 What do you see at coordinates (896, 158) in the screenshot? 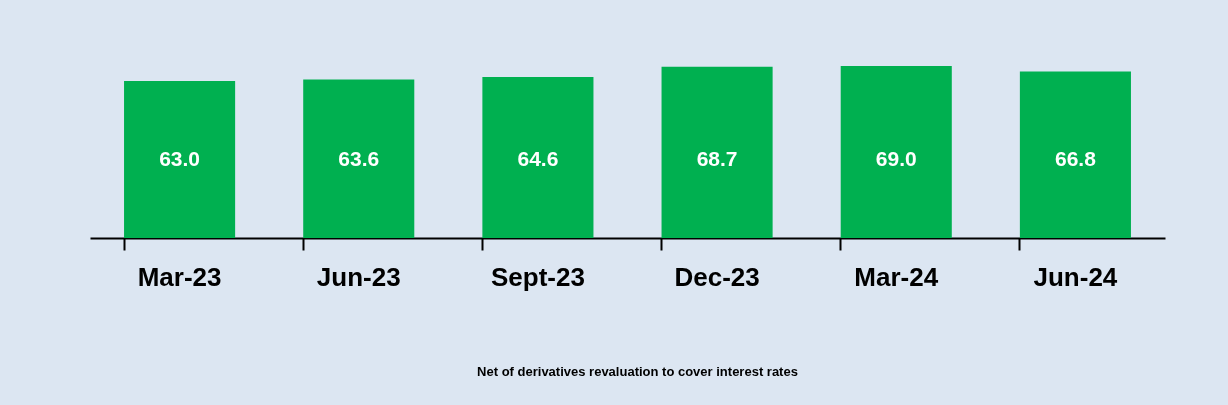
I see `data-label: 69.0` at bounding box center [896, 158].